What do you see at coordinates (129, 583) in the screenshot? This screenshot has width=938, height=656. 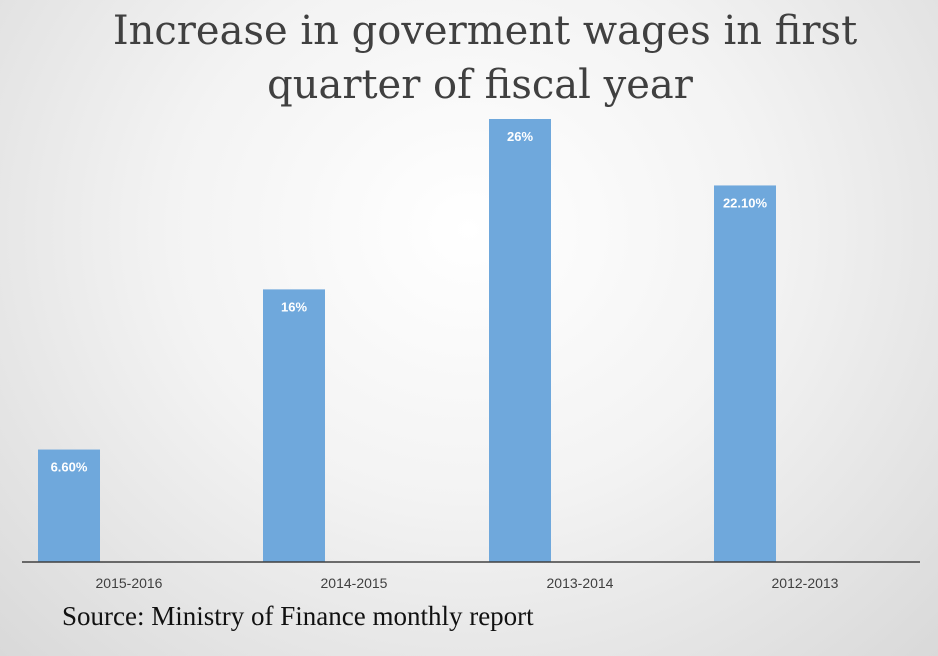 I see `x-tick-label-2015-2016: 2015-2016` at bounding box center [129, 583].